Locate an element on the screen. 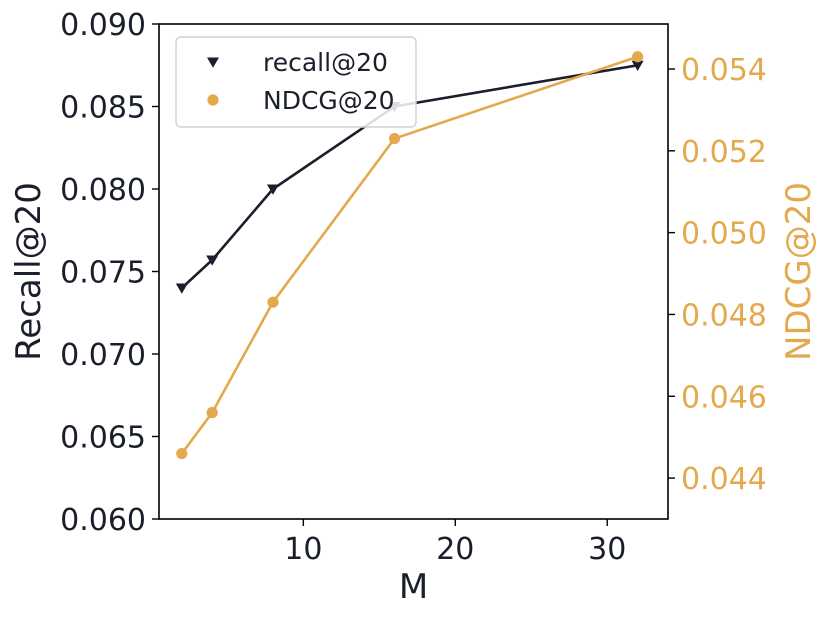  legend-box is located at coordinates (296, 82).